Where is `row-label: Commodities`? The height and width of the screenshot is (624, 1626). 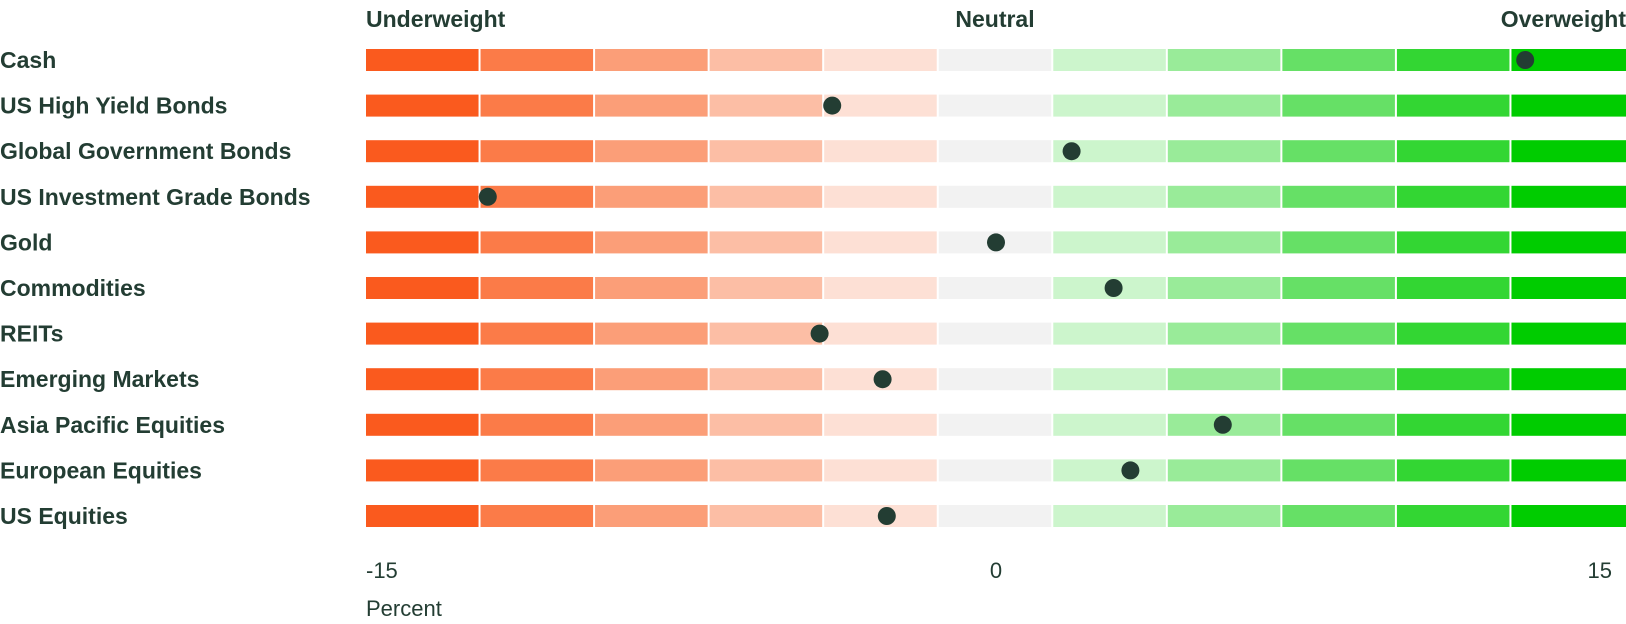
row-label: Commodities is located at coordinates (73, 288).